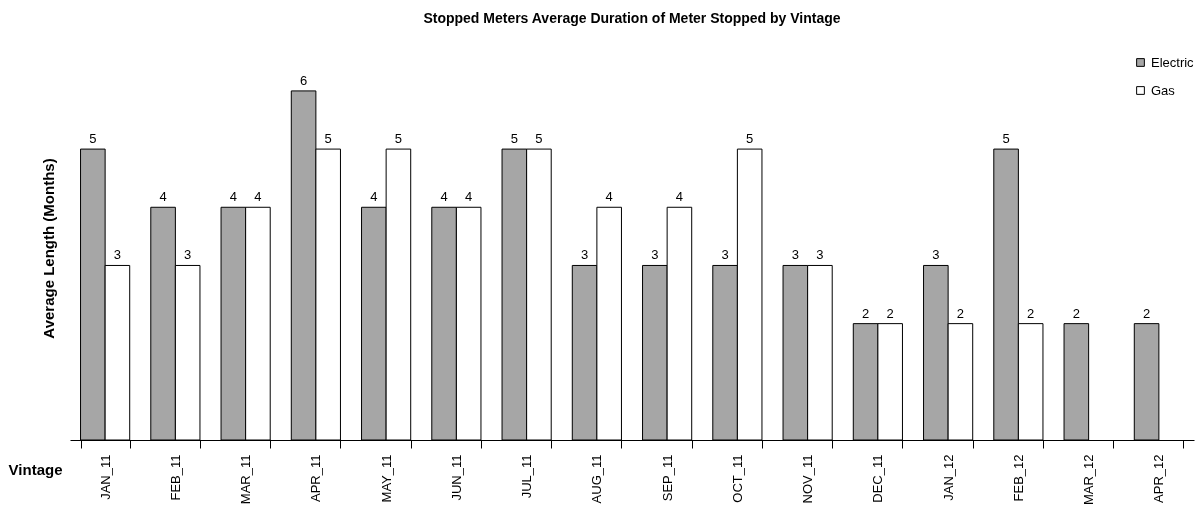 This screenshot has height=511, width=1202. I want to click on x-tick-label: JUL_11, so click(527, 476).